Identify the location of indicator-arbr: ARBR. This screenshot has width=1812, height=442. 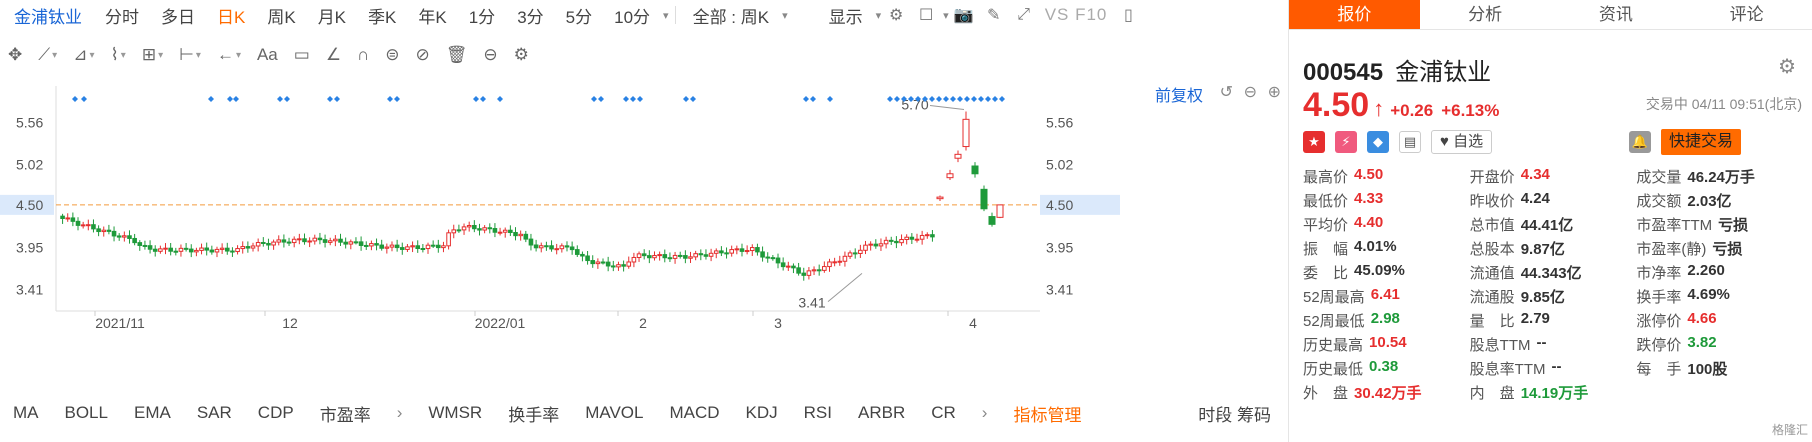
(882, 412).